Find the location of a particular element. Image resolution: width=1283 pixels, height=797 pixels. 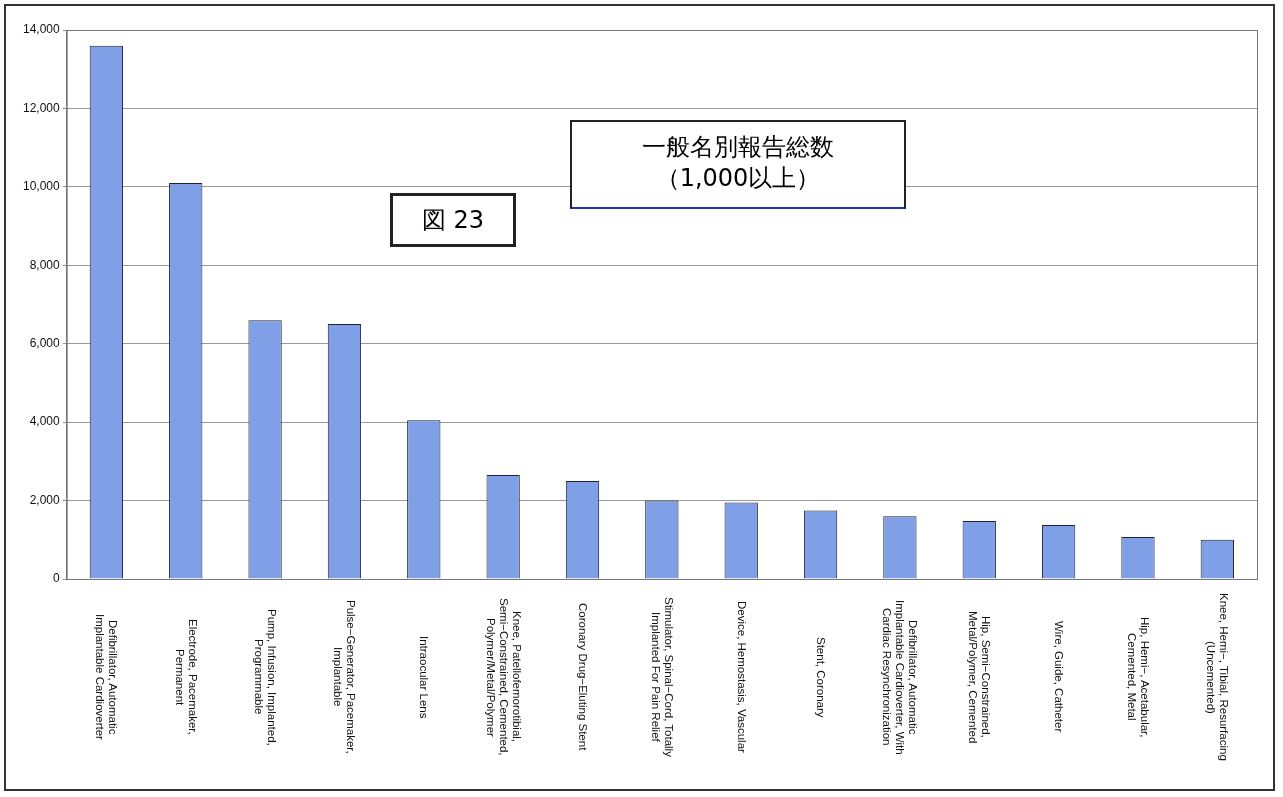

y-tick-label: 0 is located at coordinates (57, 578).